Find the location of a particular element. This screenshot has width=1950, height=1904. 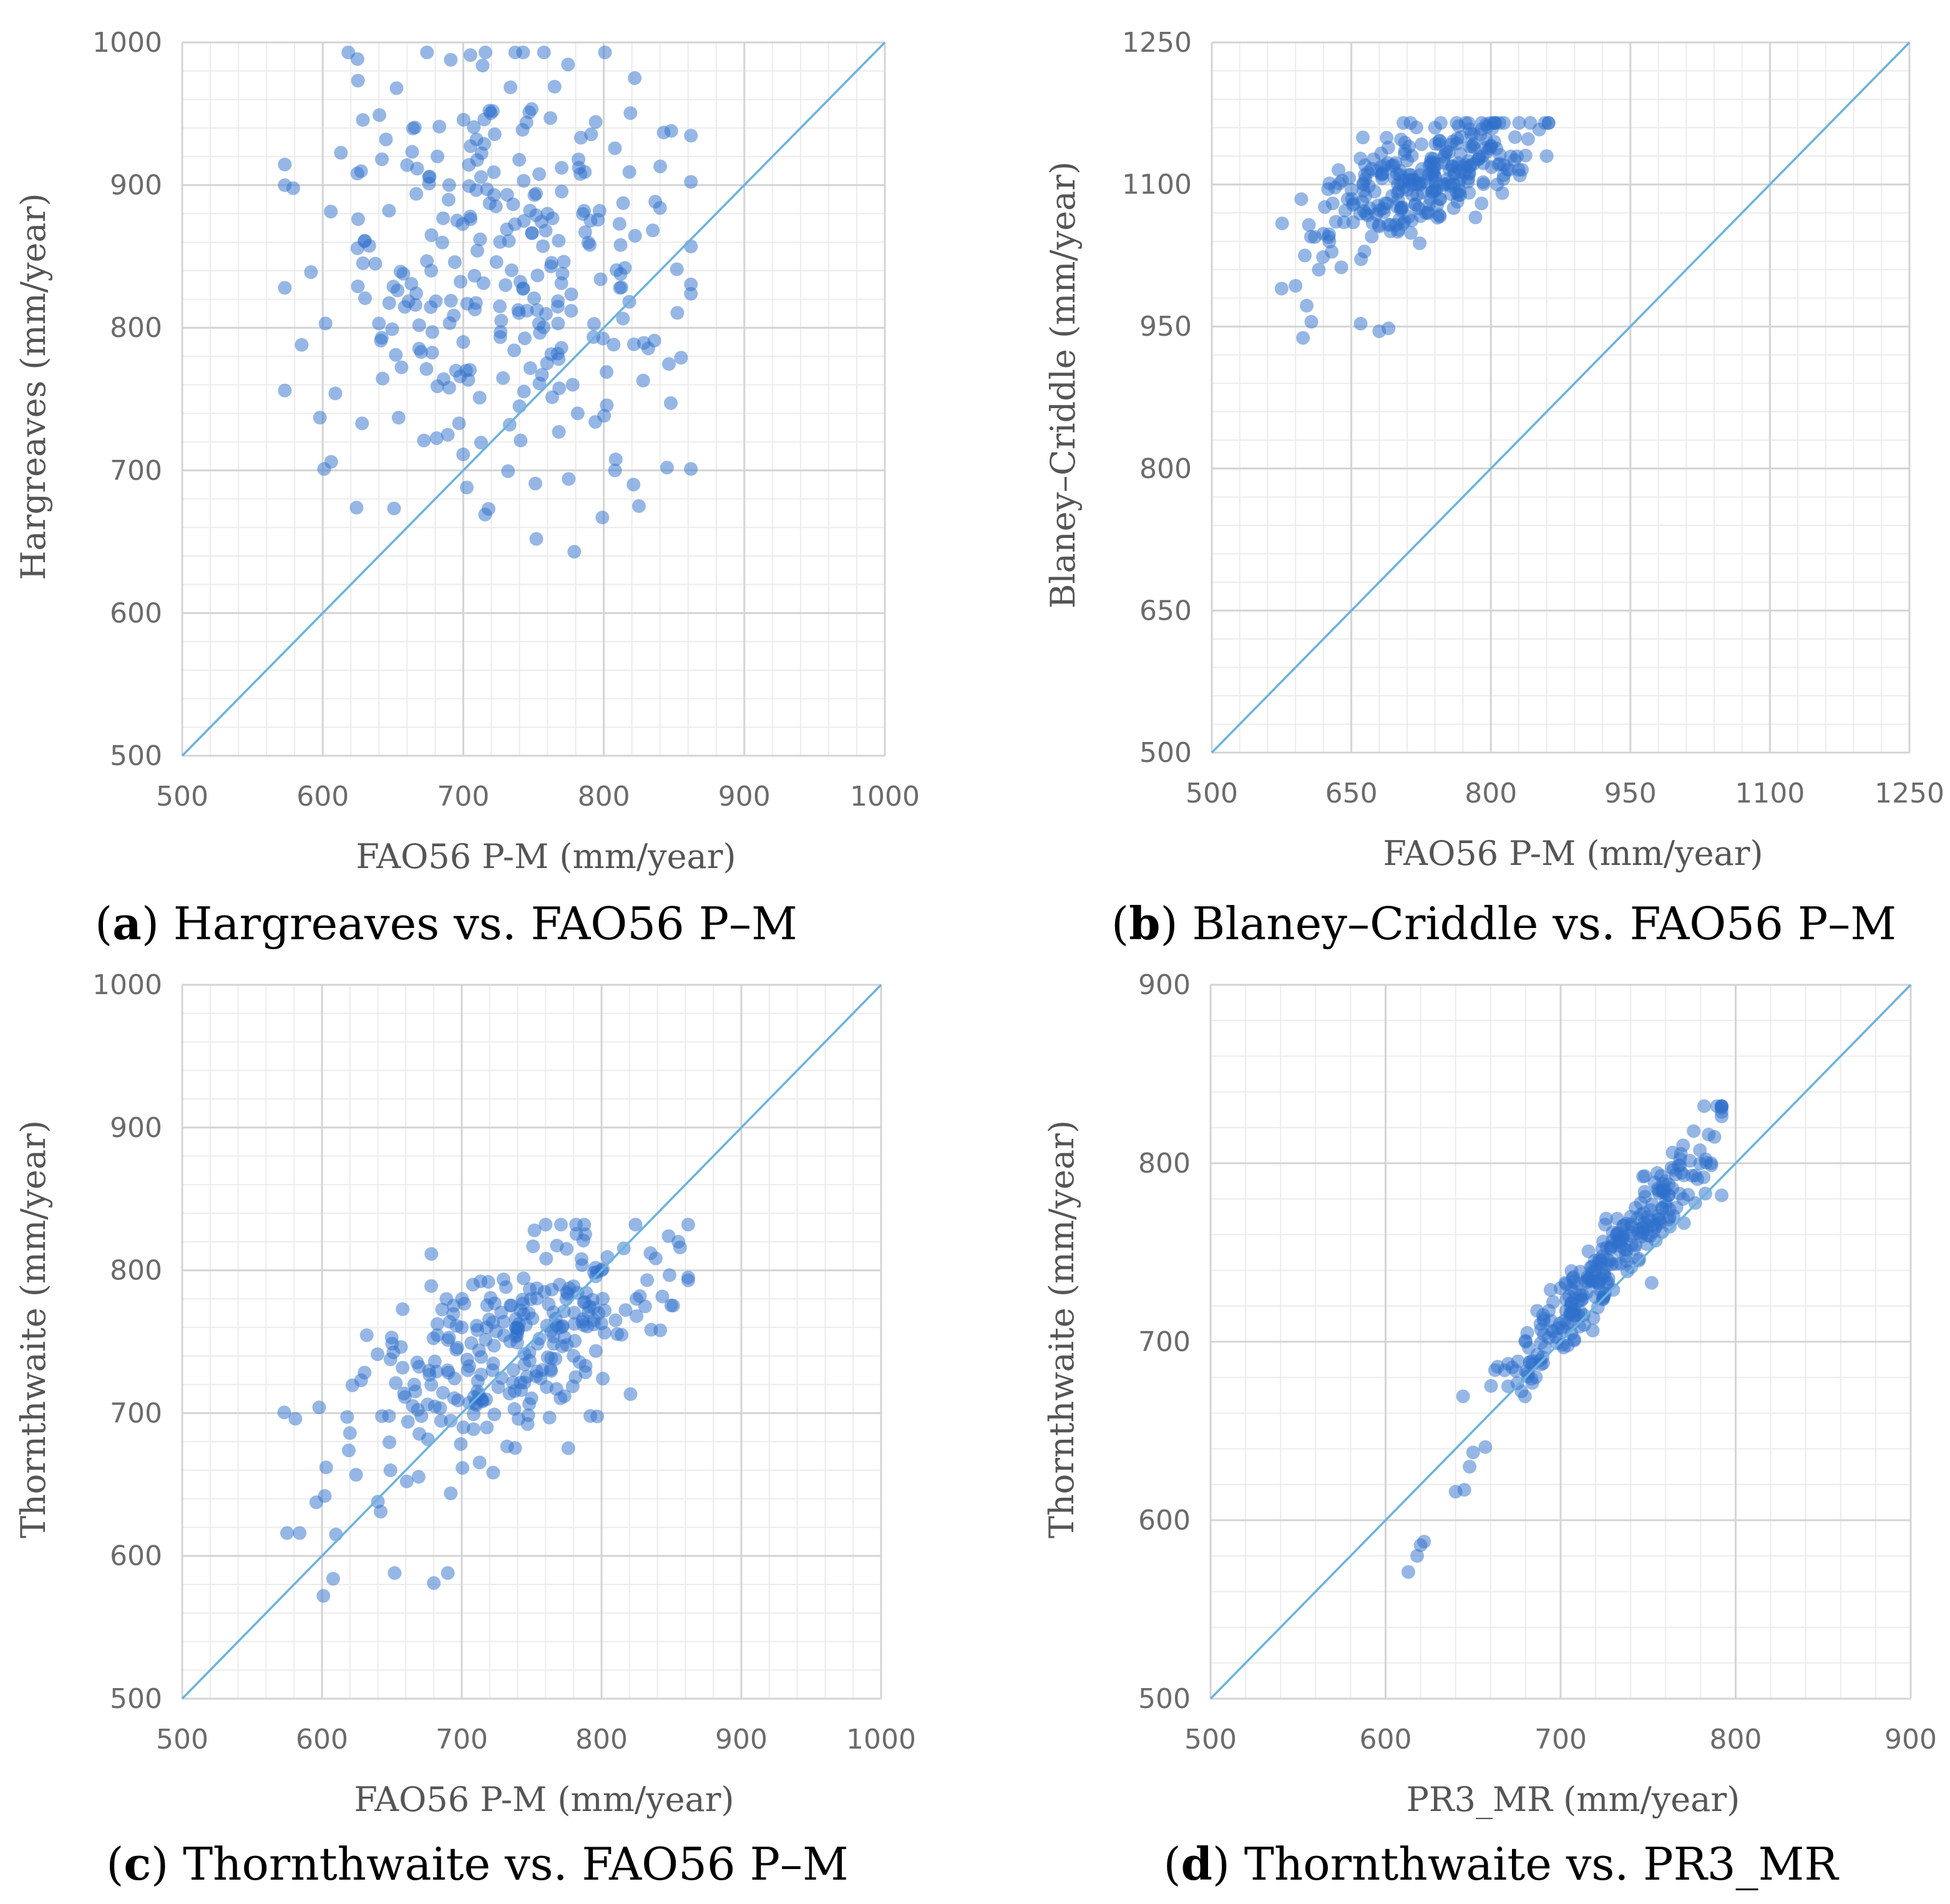

y-tick-label: 950 is located at coordinates (1165, 327).